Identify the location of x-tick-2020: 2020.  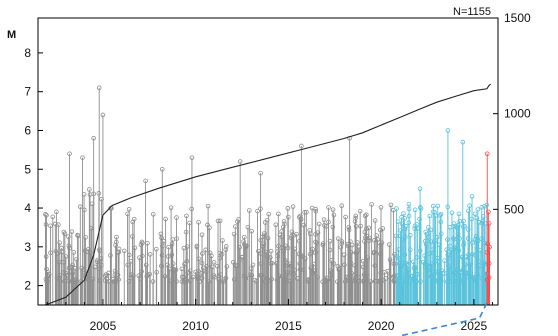
(381, 326).